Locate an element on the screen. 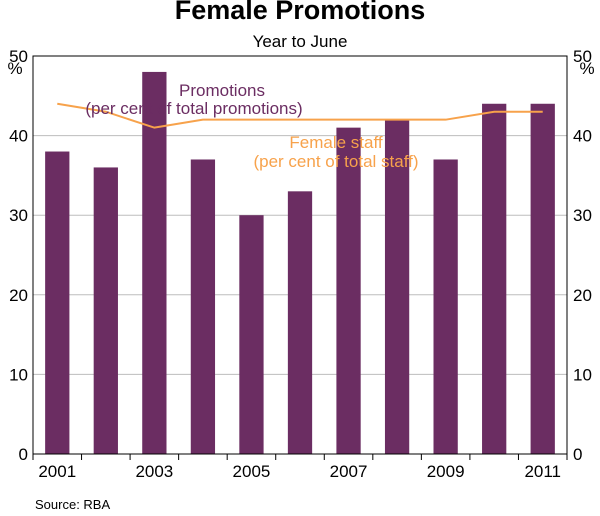 The height and width of the screenshot is (516, 600). bar-2002 is located at coordinates (105, 310).